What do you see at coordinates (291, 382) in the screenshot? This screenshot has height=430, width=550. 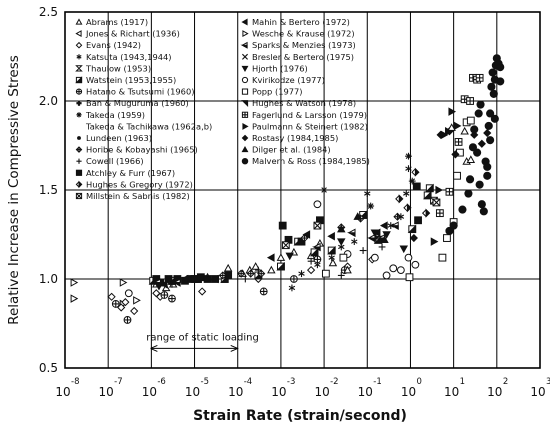 I see `svg-text: -3` at bounding box center [291, 382].